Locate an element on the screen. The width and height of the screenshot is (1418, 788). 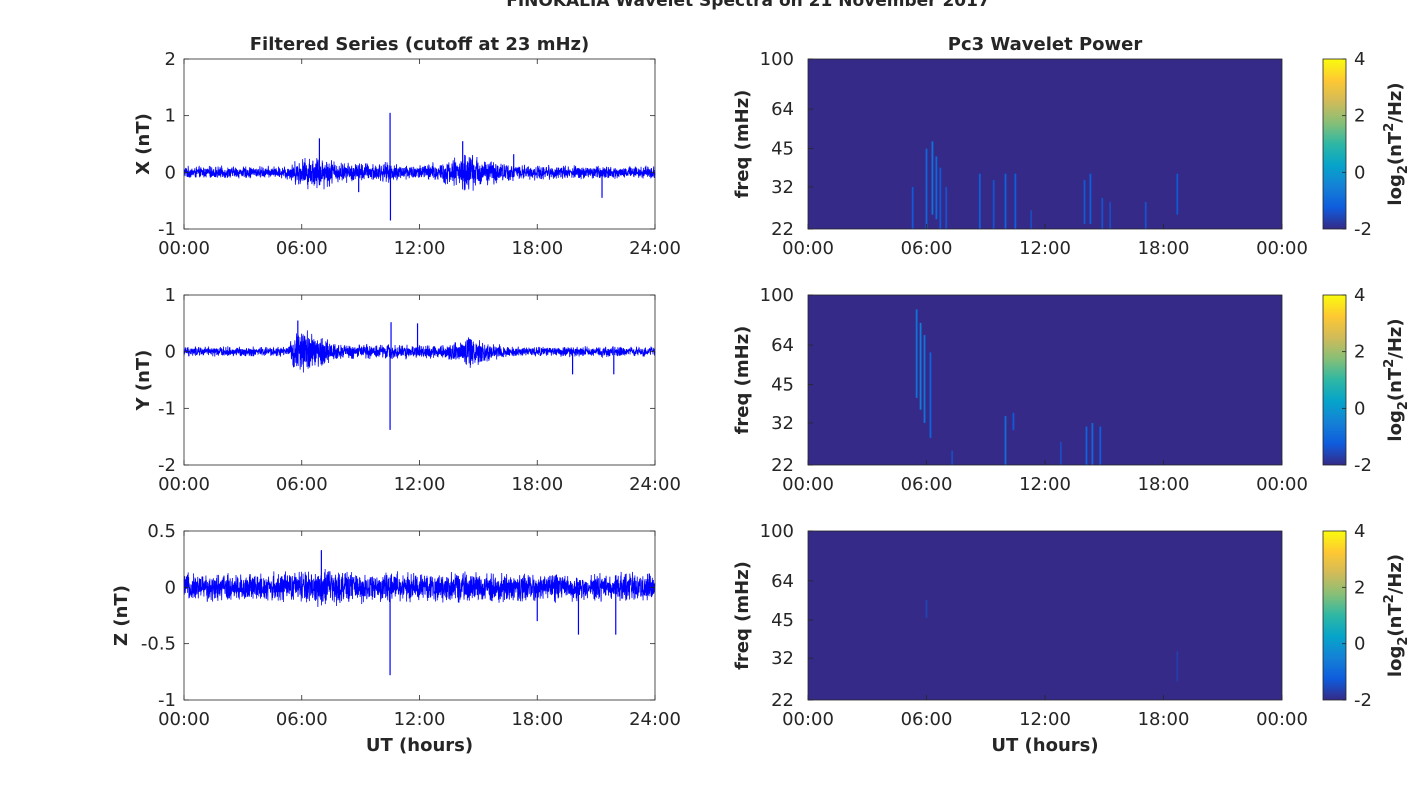
y-tick-label: 2 is located at coordinates (170, 59).